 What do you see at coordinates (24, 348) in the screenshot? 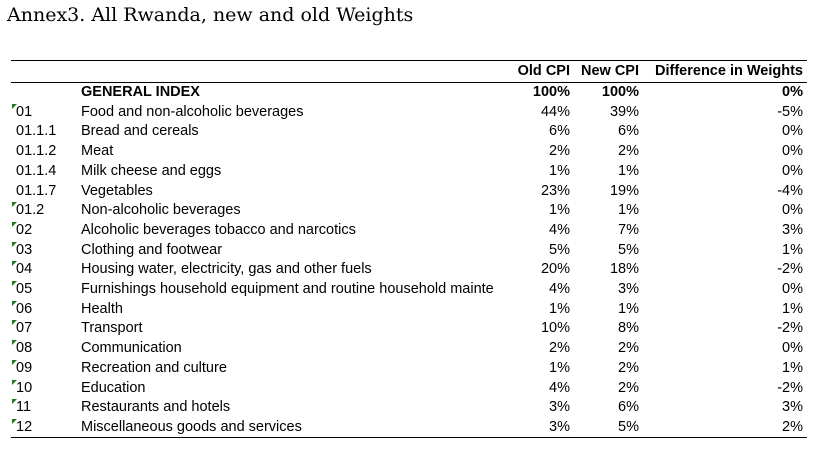
I see `row-code: 08` at bounding box center [24, 348].